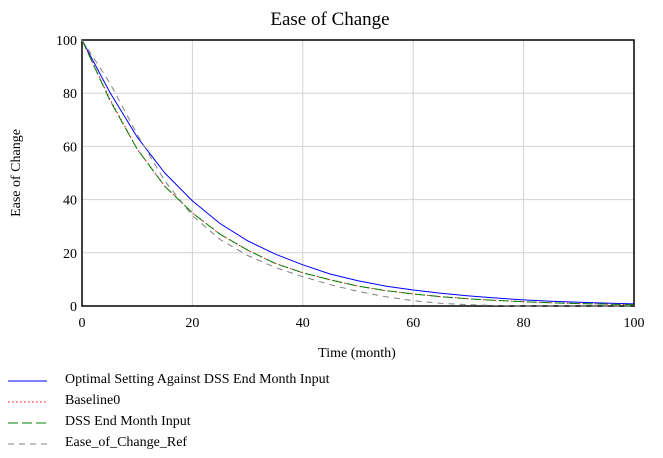  I want to click on x-axis-label: Time (month), so click(357, 353).